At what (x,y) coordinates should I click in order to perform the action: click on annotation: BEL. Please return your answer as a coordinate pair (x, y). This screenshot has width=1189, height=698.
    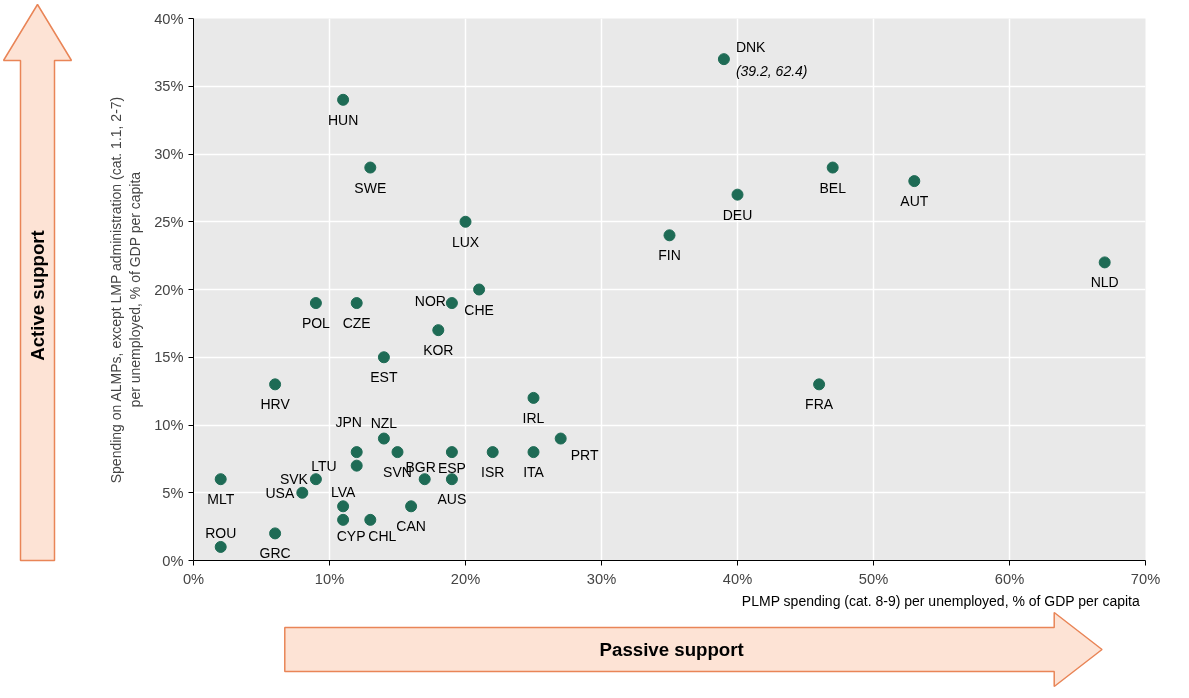
    Looking at the image, I should click on (833, 187).